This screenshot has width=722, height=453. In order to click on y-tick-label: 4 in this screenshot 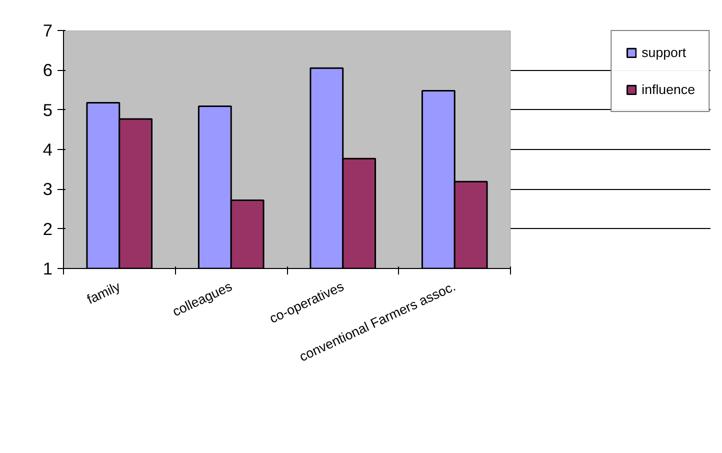, I will do `click(47, 150)`.